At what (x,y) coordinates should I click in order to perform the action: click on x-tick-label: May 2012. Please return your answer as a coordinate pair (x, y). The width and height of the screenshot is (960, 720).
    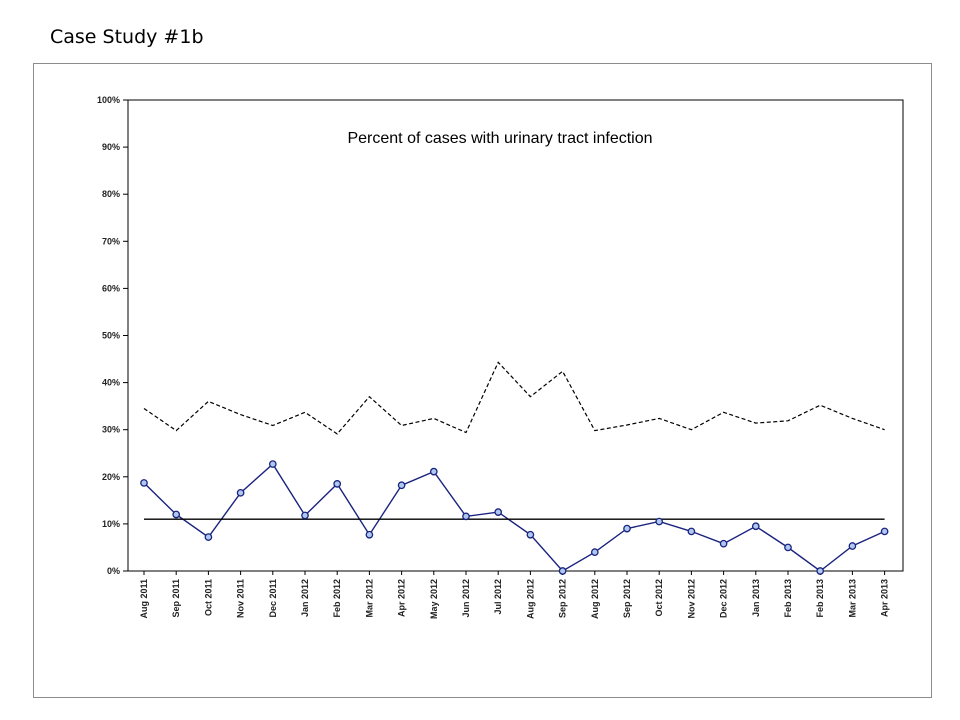
    Looking at the image, I should click on (434, 599).